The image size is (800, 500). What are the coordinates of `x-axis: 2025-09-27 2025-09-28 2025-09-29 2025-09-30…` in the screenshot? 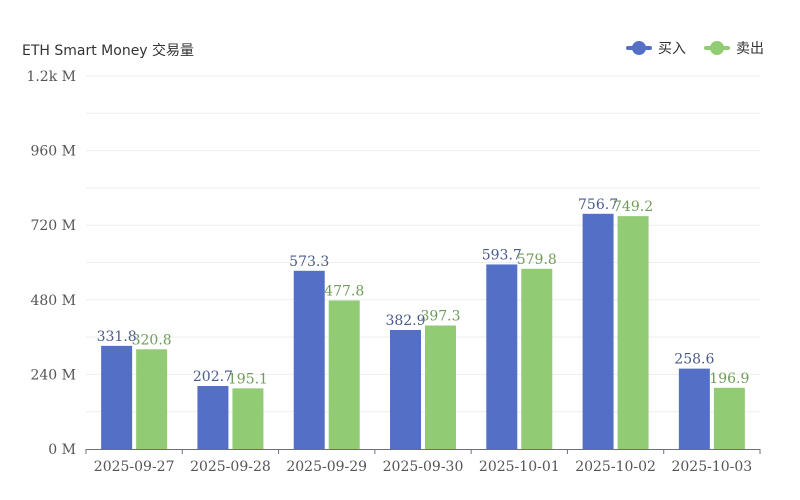 It's located at (423, 462).